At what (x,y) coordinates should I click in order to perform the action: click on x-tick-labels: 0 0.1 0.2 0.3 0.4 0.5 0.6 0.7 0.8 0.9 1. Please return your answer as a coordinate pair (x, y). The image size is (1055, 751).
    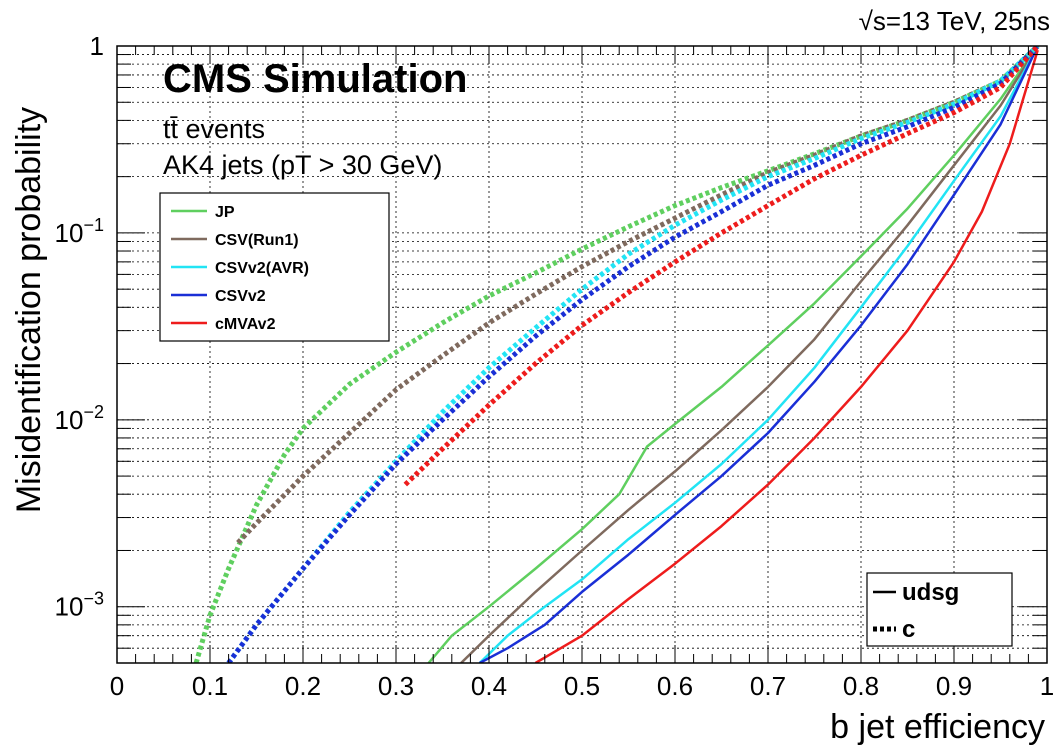
    Looking at the image, I should click on (582, 686).